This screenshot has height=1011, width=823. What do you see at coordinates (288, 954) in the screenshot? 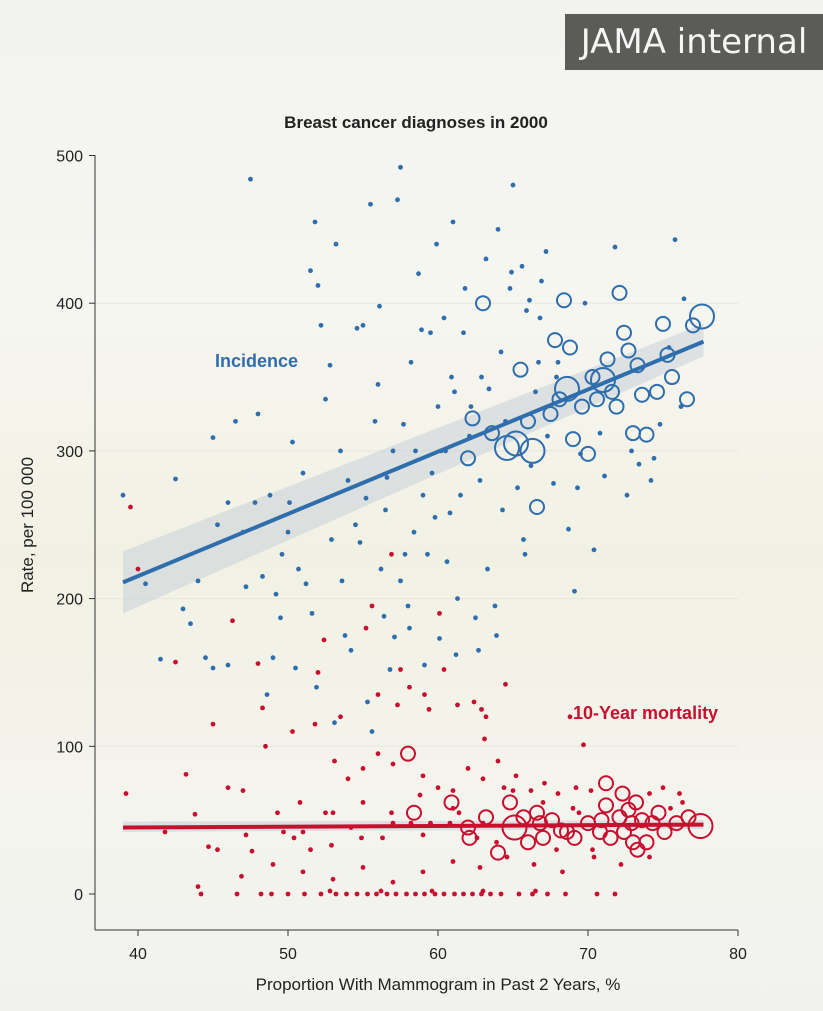
I see `x-tick-label: 50` at bounding box center [288, 954].